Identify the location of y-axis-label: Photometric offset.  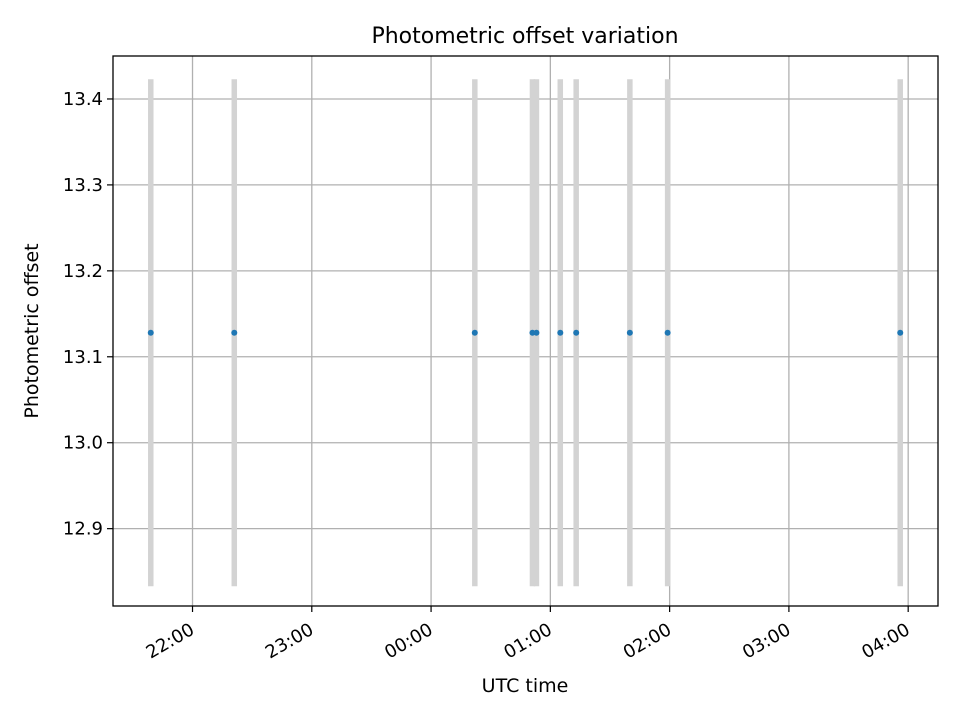
(32, 330).